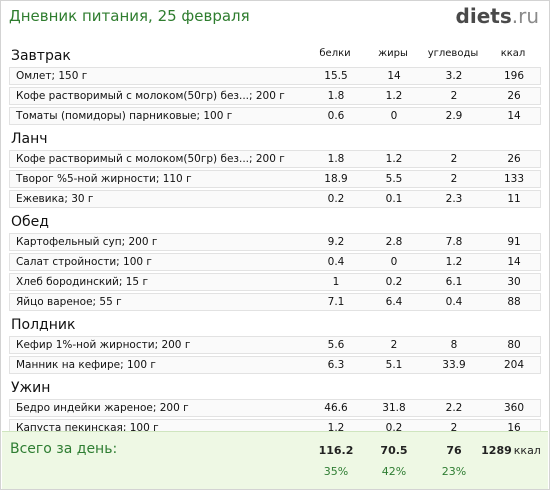  Describe the element at coordinates (483, 16) in the screenshot. I see `logo-main: diets` at that location.